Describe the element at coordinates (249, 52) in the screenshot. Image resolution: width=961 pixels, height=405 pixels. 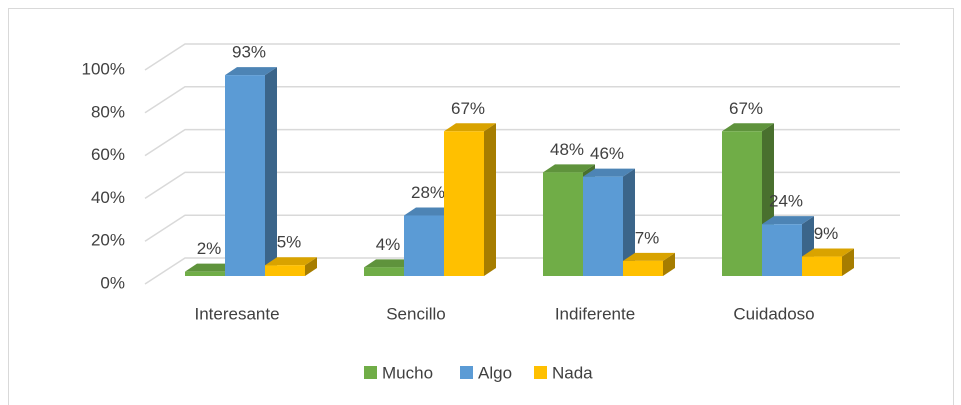
I see `value-label: 93%` at that location.